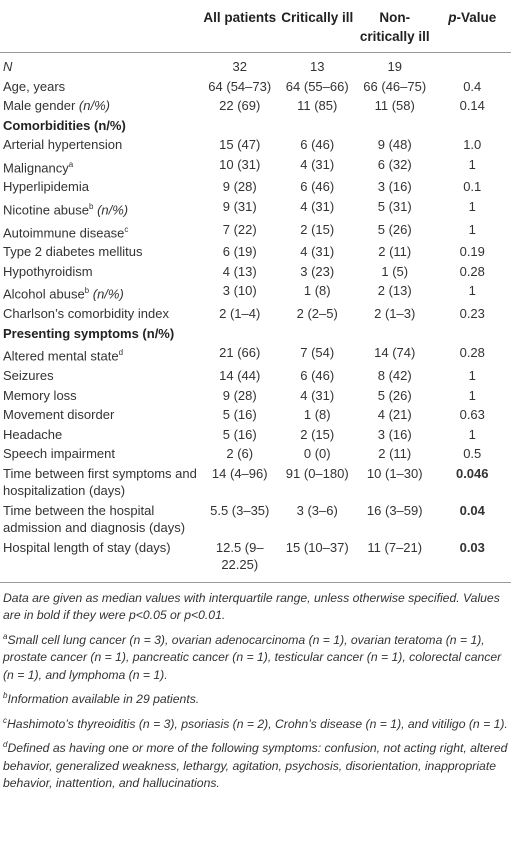  I want to click on cell-value: 10 (1–30), so click(394, 473).